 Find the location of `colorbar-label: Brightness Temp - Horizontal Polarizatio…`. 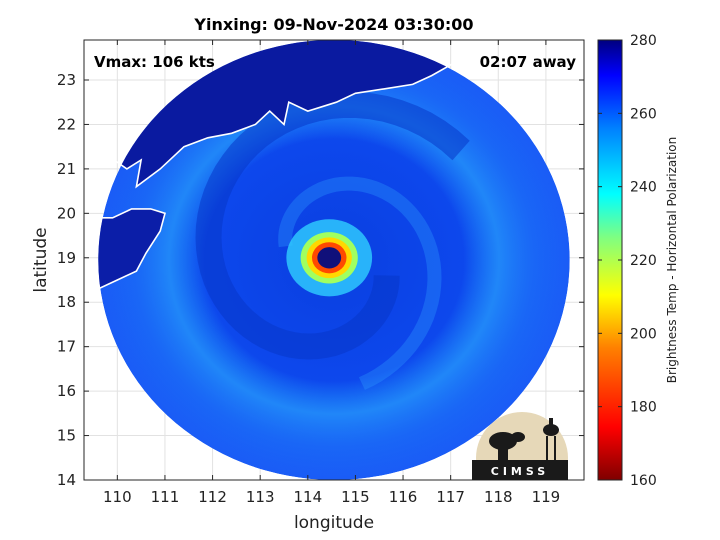

colorbar-label: Brightness Temp - Horizontal Polarizatio… is located at coordinates (672, 260).